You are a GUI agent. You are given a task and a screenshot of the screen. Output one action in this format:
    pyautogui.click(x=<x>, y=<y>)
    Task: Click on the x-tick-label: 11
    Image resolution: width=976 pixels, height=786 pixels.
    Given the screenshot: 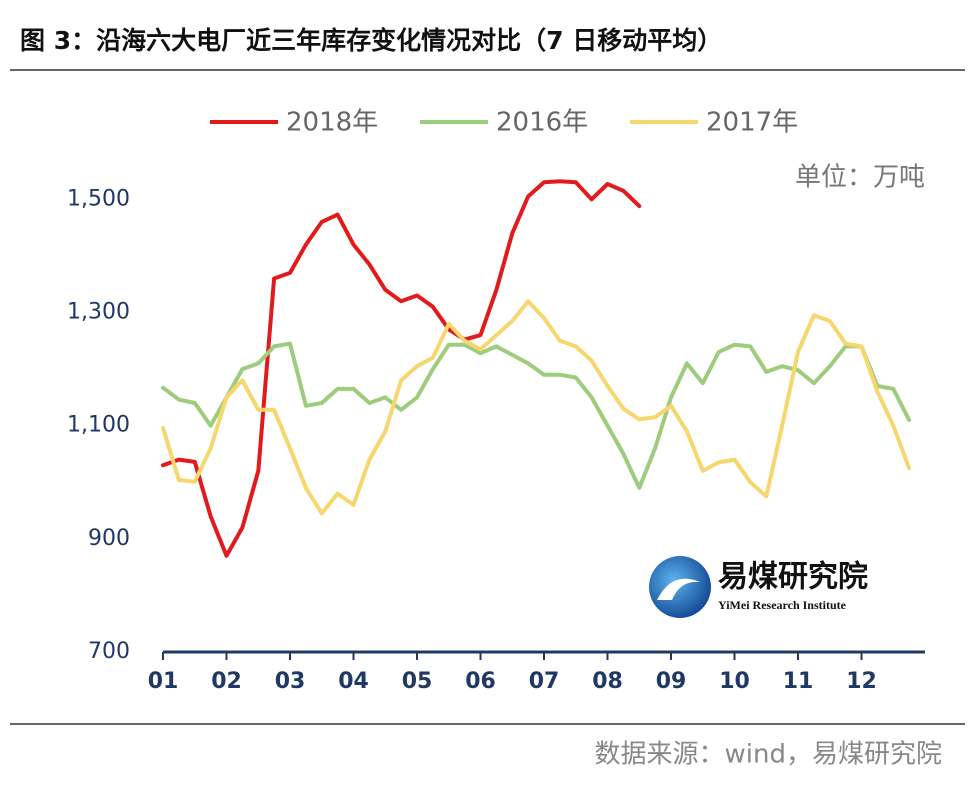 What is the action you would take?
    pyautogui.click(x=798, y=681)
    